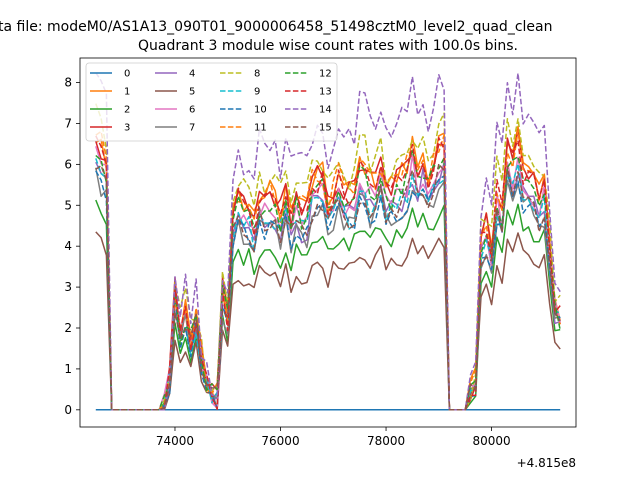  I want to click on legend-label-2: 2, so click(127, 110).